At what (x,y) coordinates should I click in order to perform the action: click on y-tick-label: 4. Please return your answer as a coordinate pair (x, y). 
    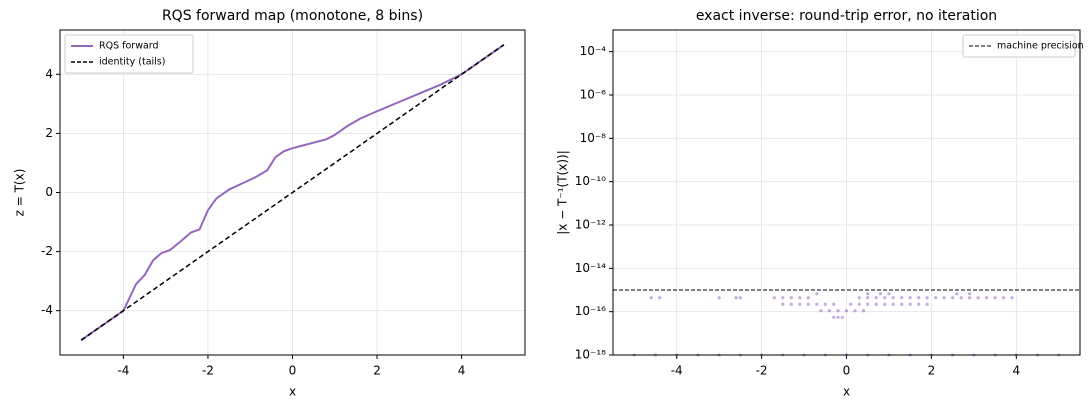
    Looking at the image, I should click on (49, 74).